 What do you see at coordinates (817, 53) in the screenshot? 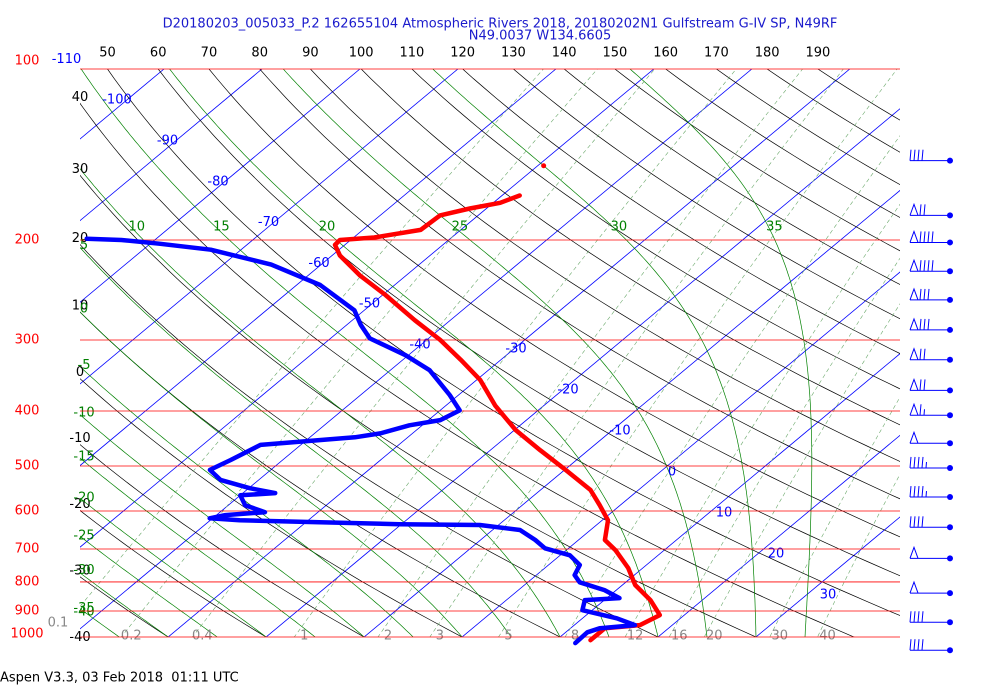
I see `dry-adiabat-label: 190` at bounding box center [817, 53].